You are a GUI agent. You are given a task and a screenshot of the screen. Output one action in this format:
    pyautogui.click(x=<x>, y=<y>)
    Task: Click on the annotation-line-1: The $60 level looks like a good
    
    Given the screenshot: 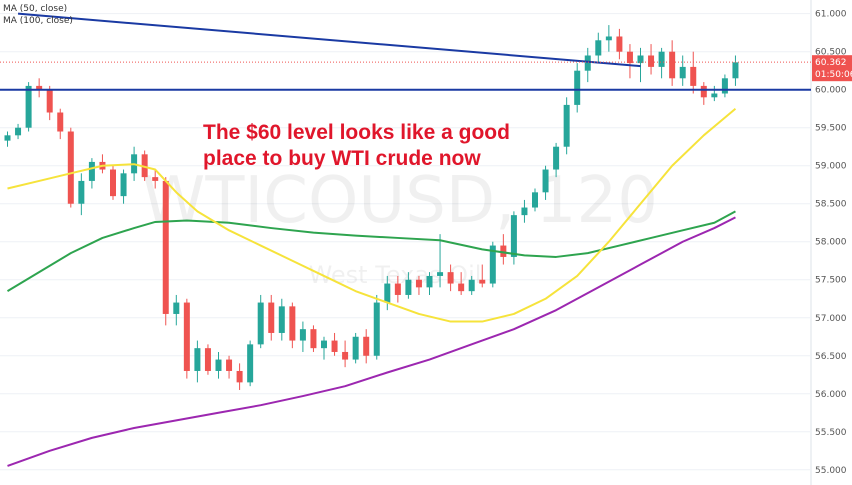 What is the action you would take?
    pyautogui.click(x=356, y=132)
    